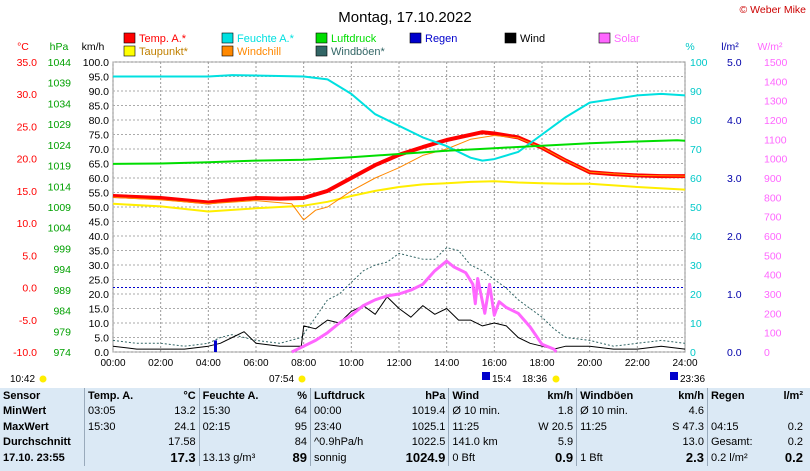  I want to click on max-humidity-time: 02:15, so click(240, 427).